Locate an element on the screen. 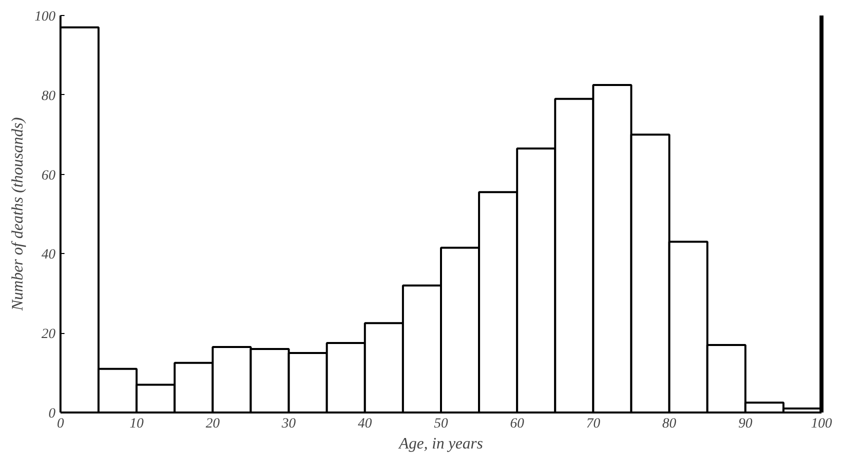  y-tick-label: 40 is located at coordinates (49, 255).